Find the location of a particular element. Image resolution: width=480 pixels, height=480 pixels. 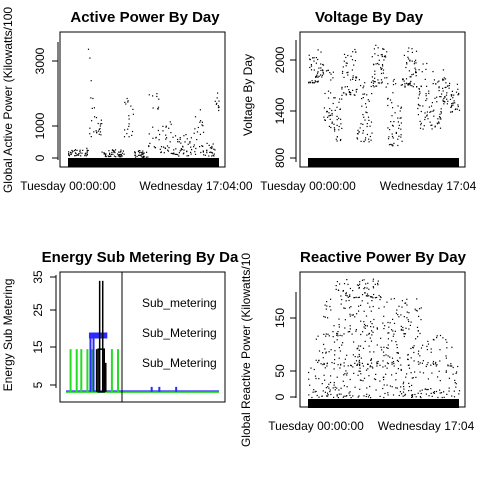

reactive-power-y-axis-label: Global Reactive Power (Kilowatts/10 is located at coordinates (246, 350).